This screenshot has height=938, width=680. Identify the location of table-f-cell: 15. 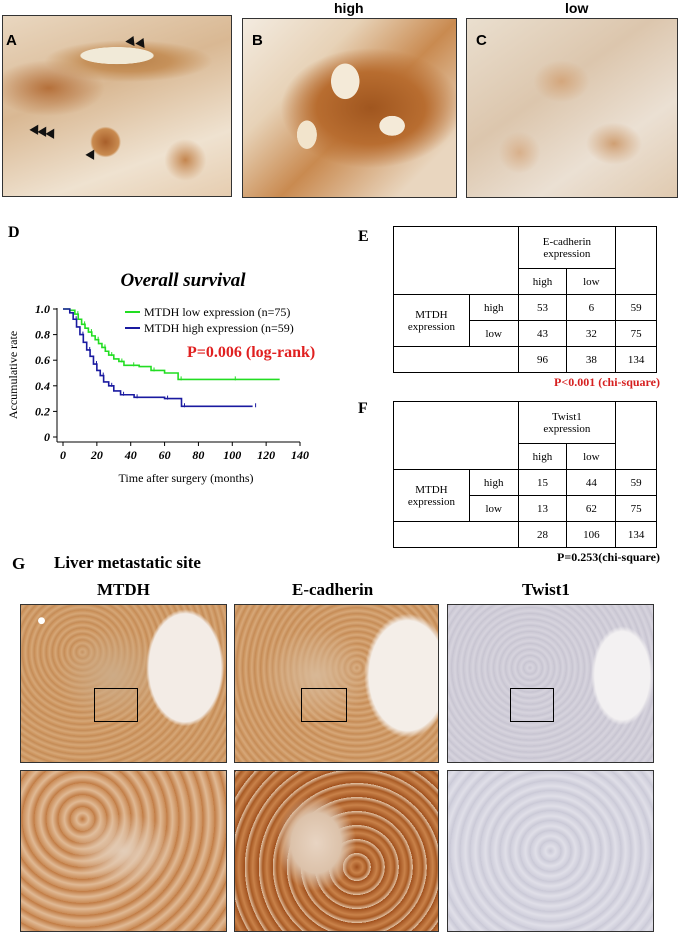
(542, 482).